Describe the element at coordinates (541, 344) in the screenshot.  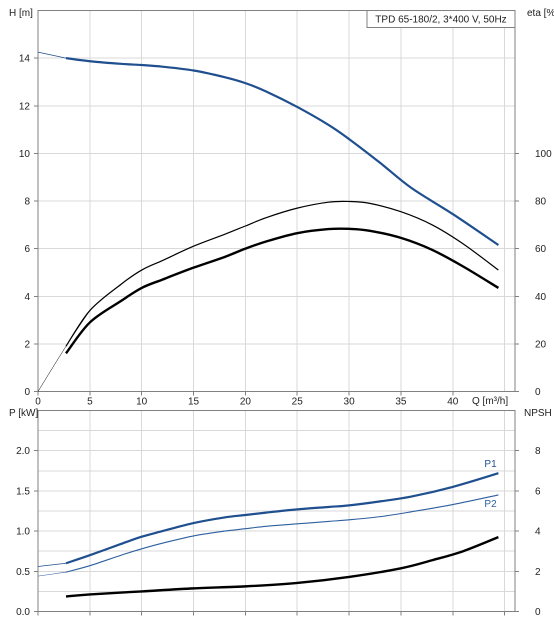
I see `y-tick-label-eta: 20` at that location.